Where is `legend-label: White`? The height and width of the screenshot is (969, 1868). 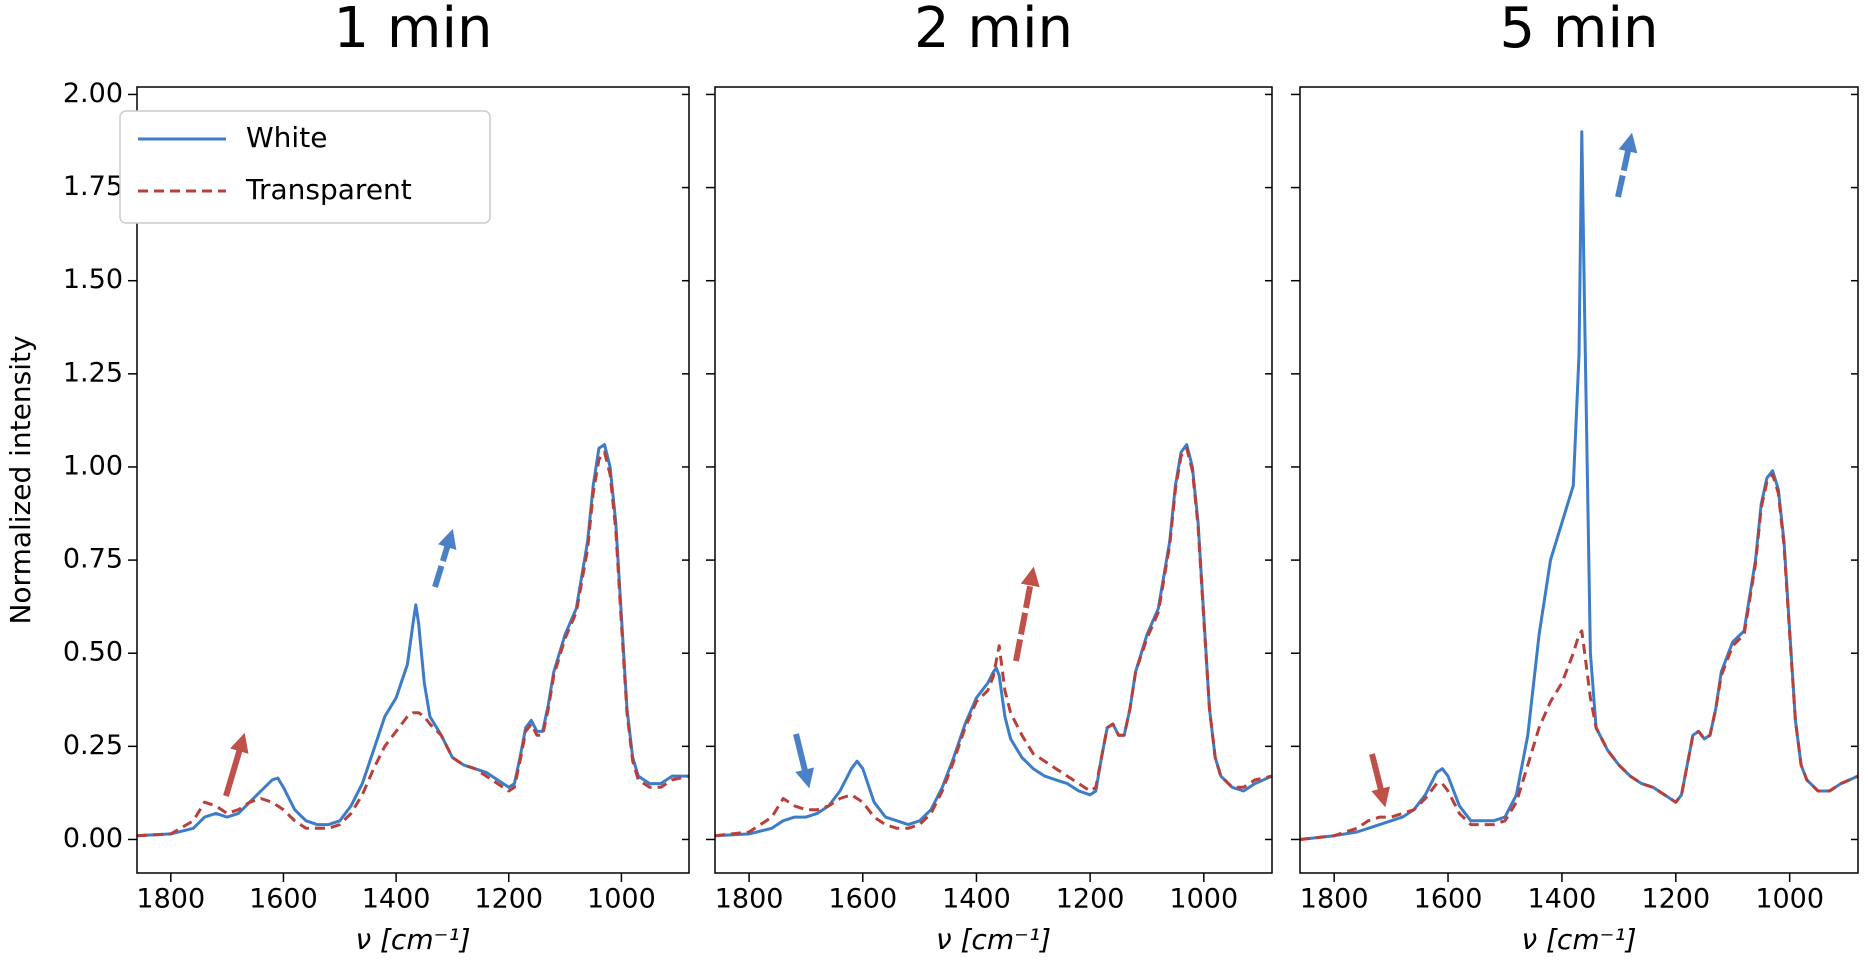 legend-label: White is located at coordinates (286, 137).